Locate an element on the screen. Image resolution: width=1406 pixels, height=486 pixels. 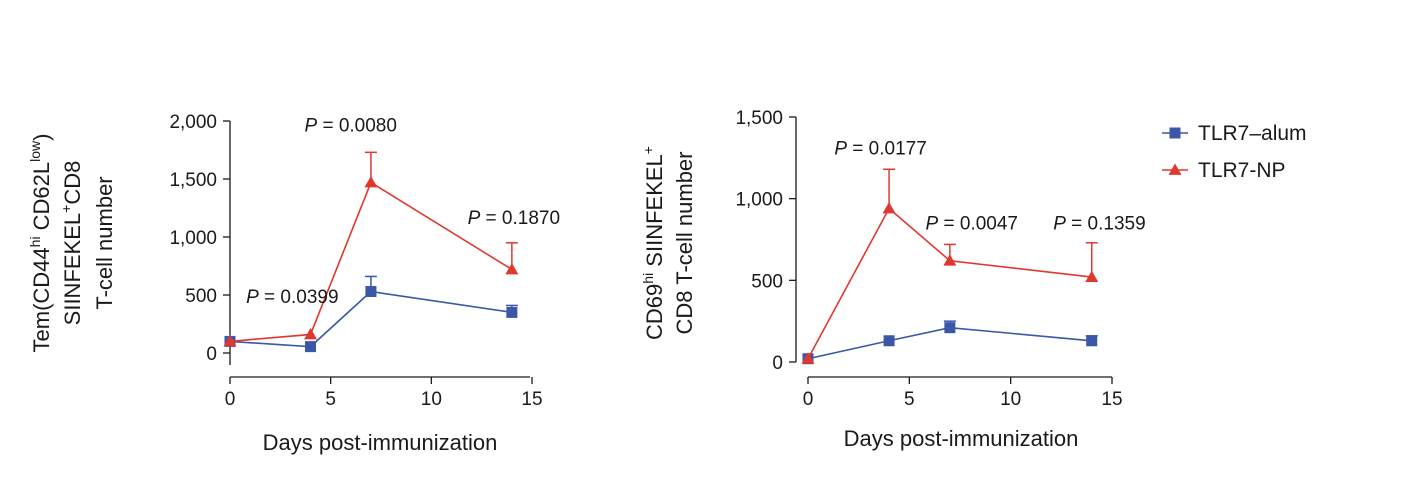
chart-1-x-tick-label-3: 15 is located at coordinates (531, 399).